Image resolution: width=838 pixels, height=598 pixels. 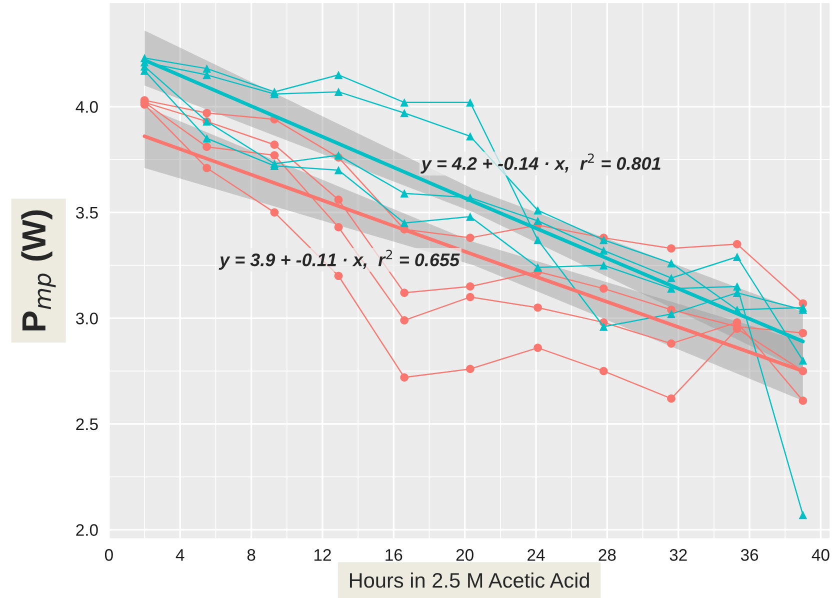 What do you see at coordinates (469, 580) in the screenshot?
I see `x-axis-title: Hours in 2.5 M Acetic Acid` at bounding box center [469, 580].